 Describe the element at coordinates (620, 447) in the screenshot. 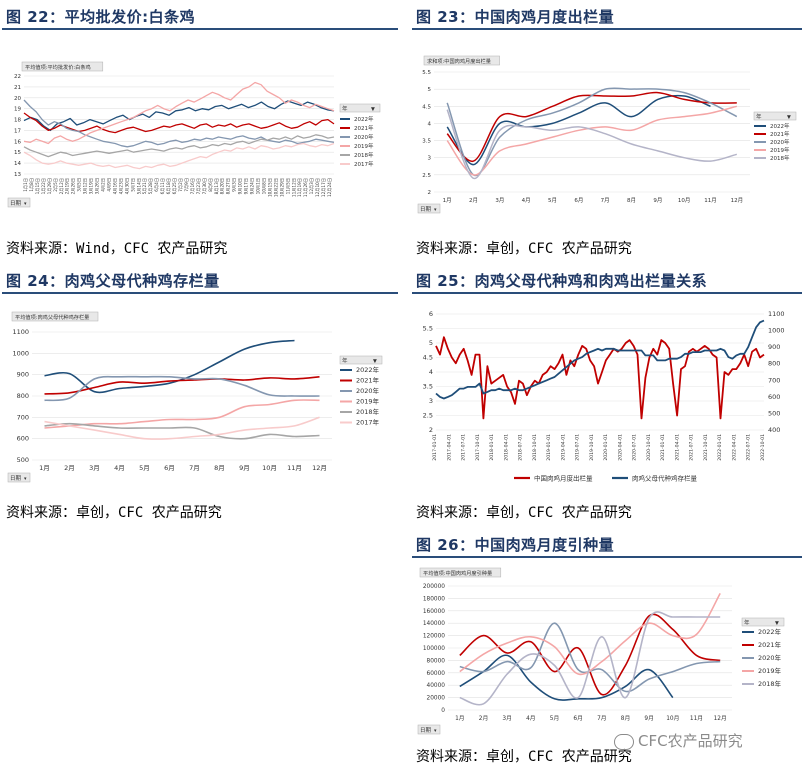

I see `x-tick-label: 2020-04-01` at that location.